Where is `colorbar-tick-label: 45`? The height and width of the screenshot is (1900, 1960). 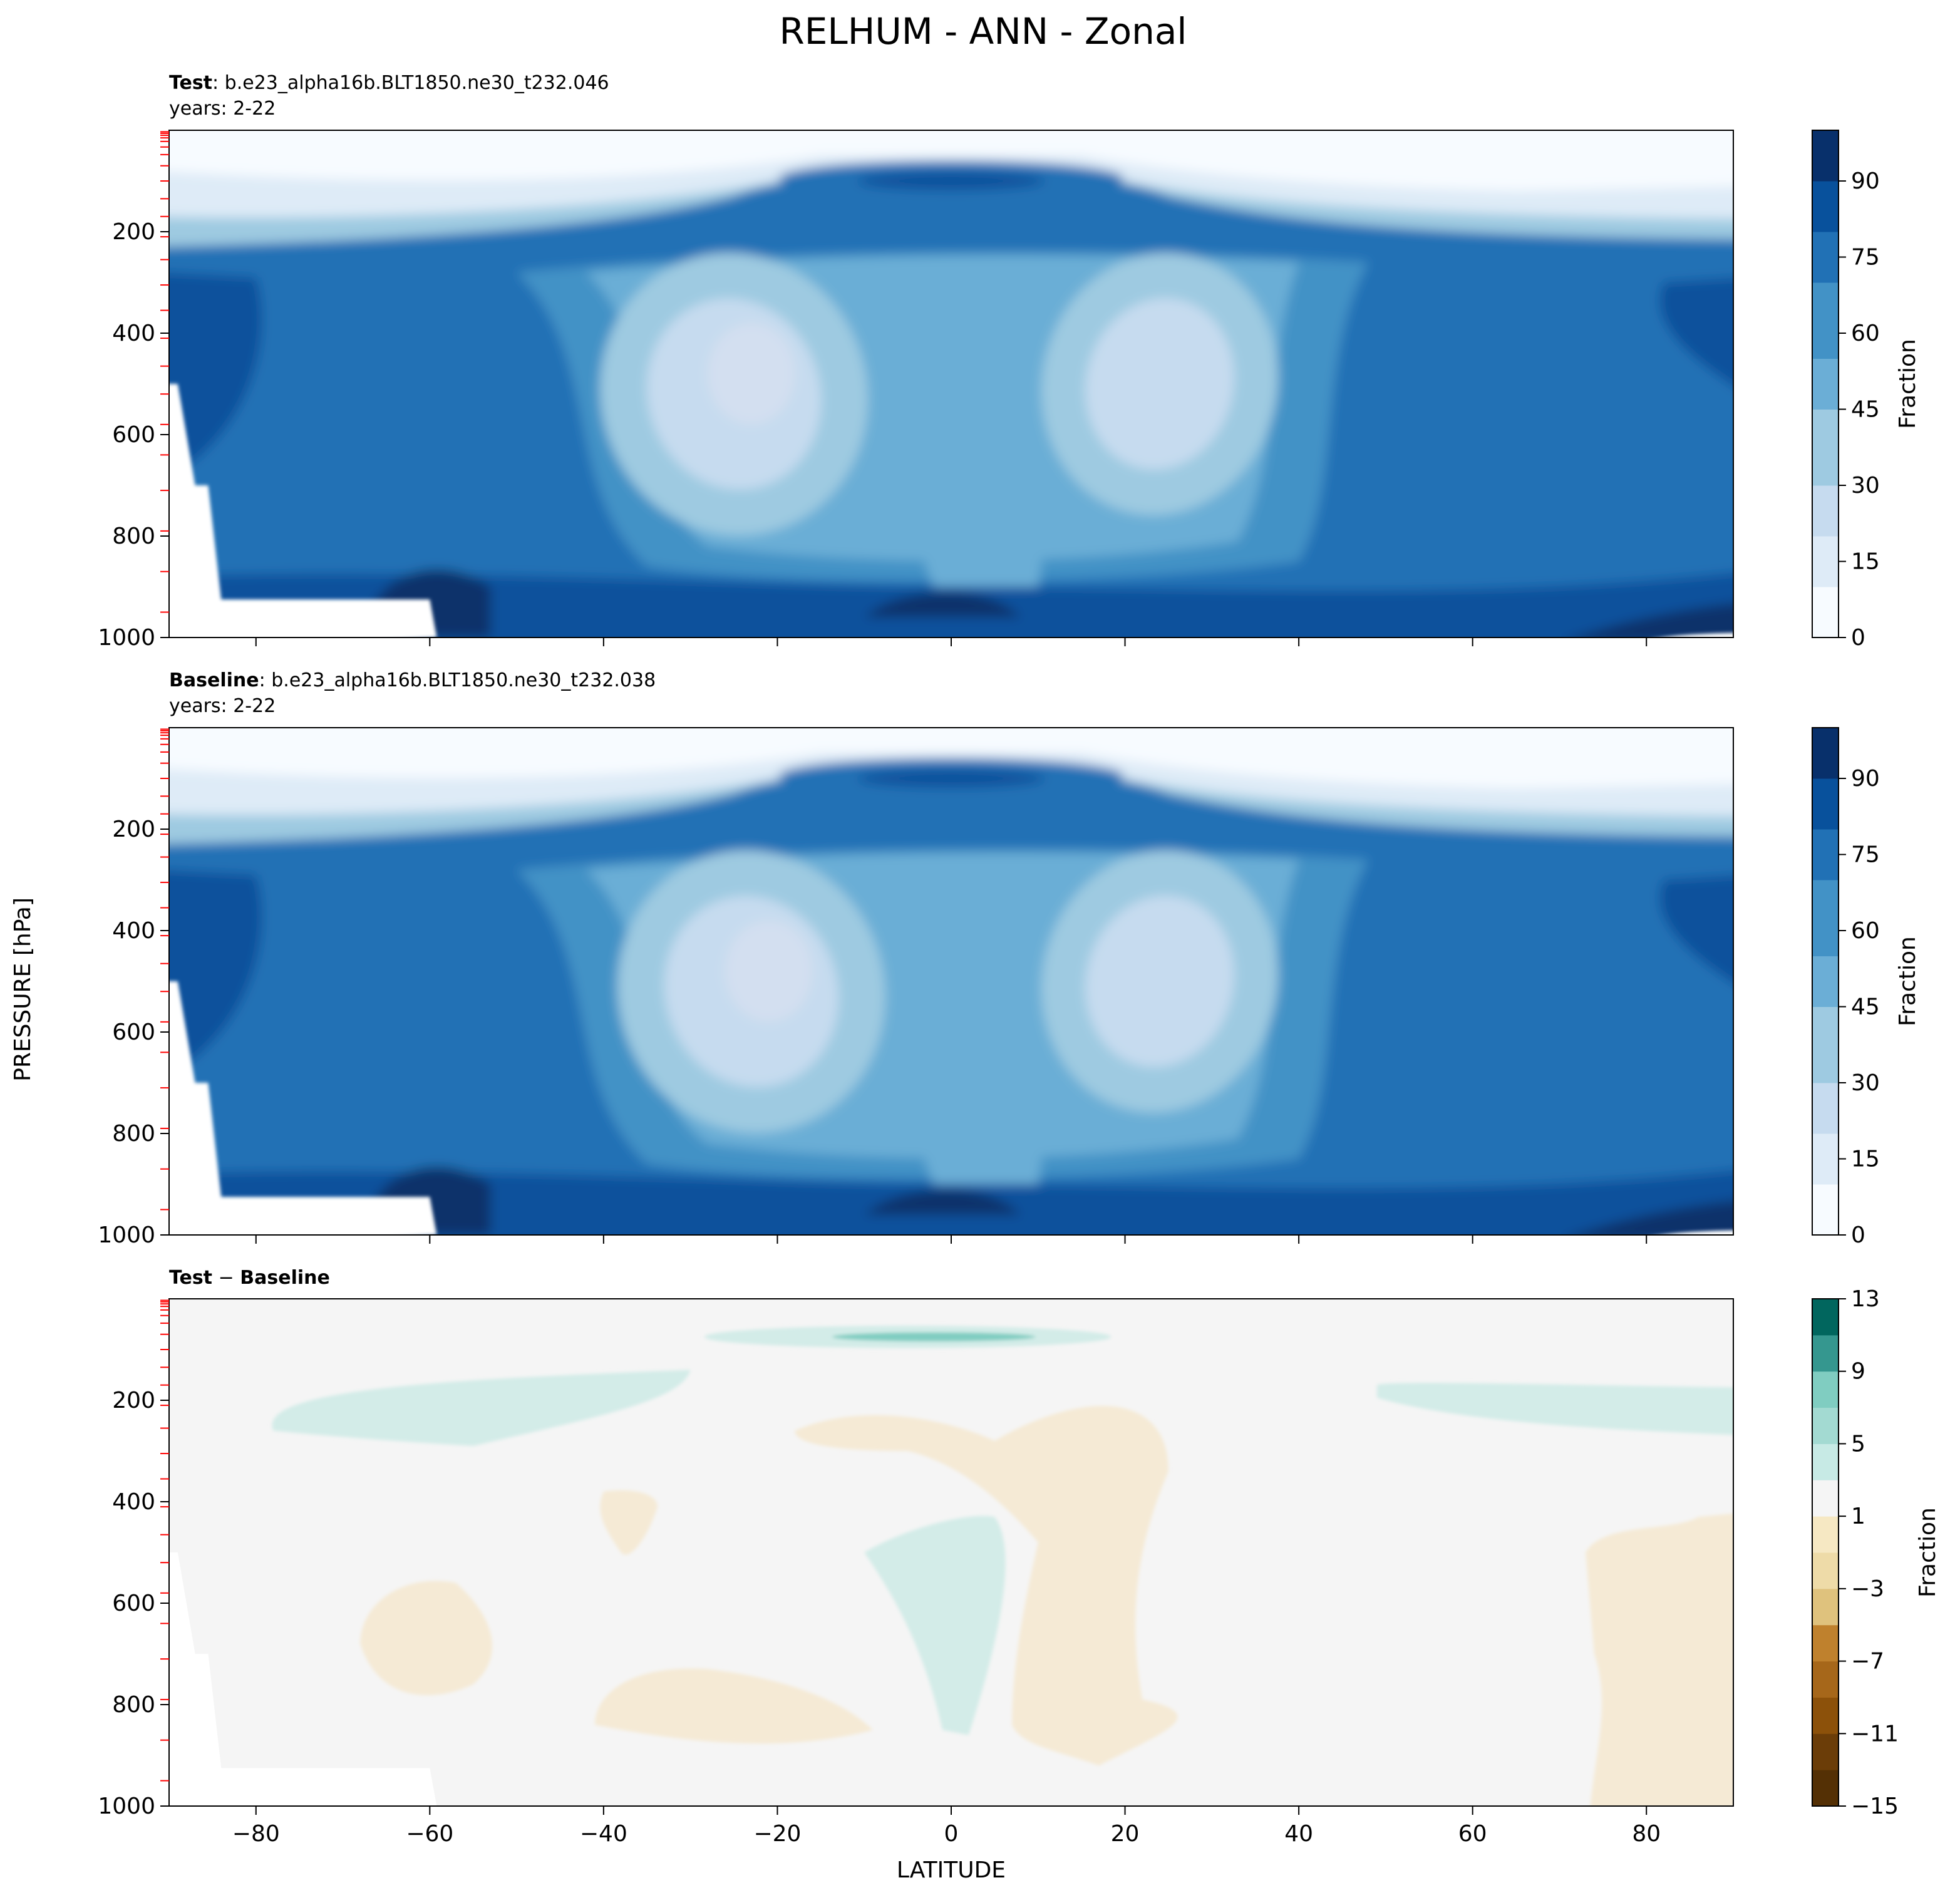
colorbar-tick-label: 45 is located at coordinates (1866, 410).